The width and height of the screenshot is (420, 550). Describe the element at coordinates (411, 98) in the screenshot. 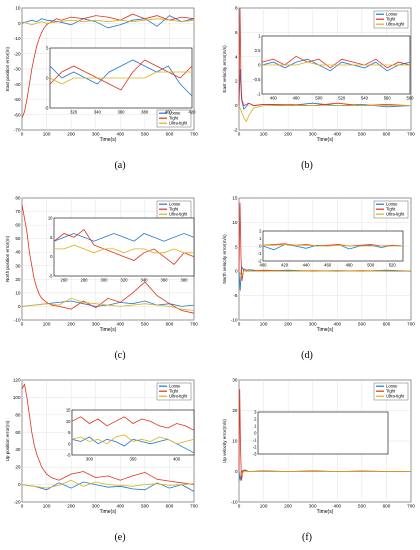

I see `x-tick-label: 580` at that location.